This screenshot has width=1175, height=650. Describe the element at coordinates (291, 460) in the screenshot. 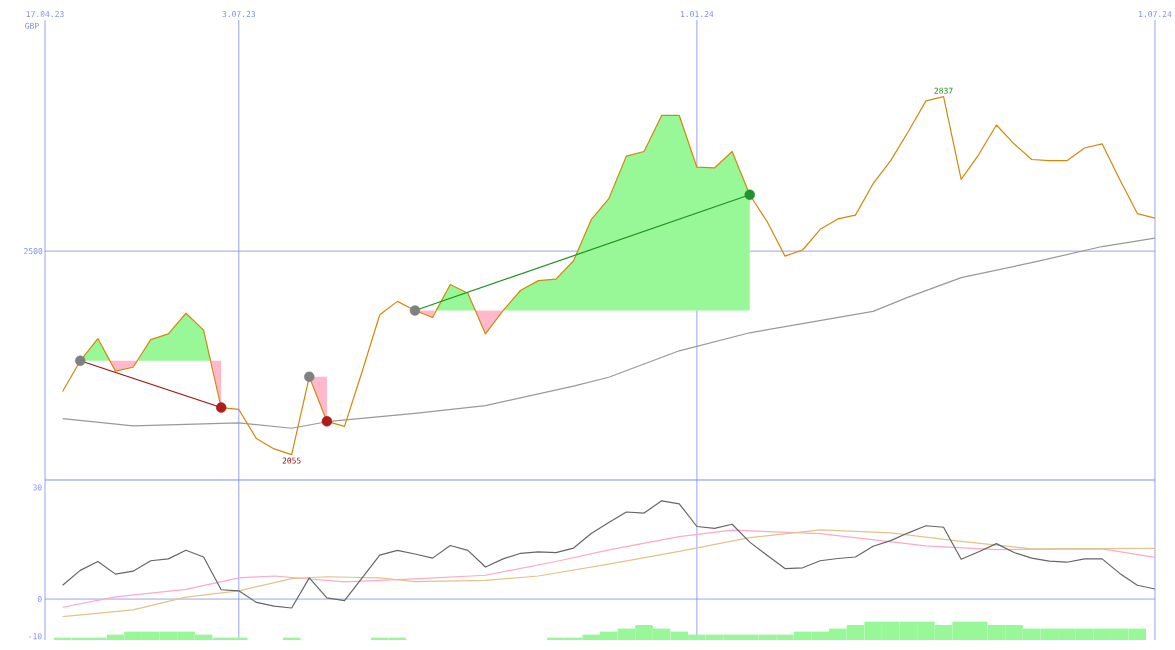

I see `annotation: 2055` at that location.